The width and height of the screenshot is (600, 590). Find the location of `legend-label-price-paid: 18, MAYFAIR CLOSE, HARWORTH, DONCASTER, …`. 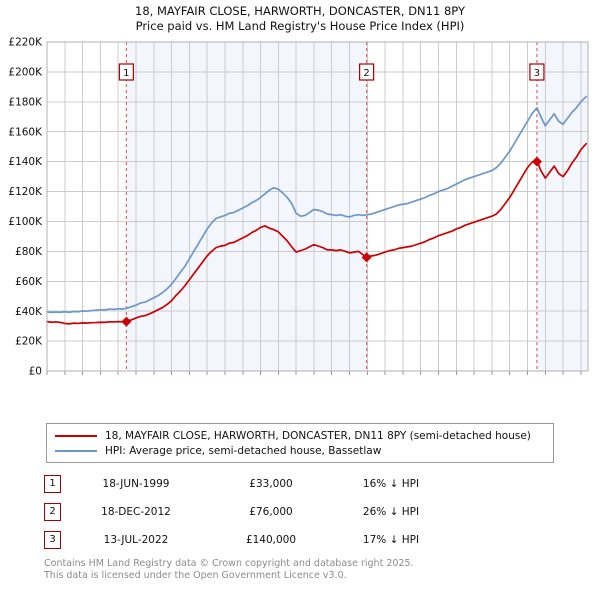

legend-label-price-paid: 18, MAYFAIR CLOSE, HARWORTH, DONCASTER, … is located at coordinates (318, 435).